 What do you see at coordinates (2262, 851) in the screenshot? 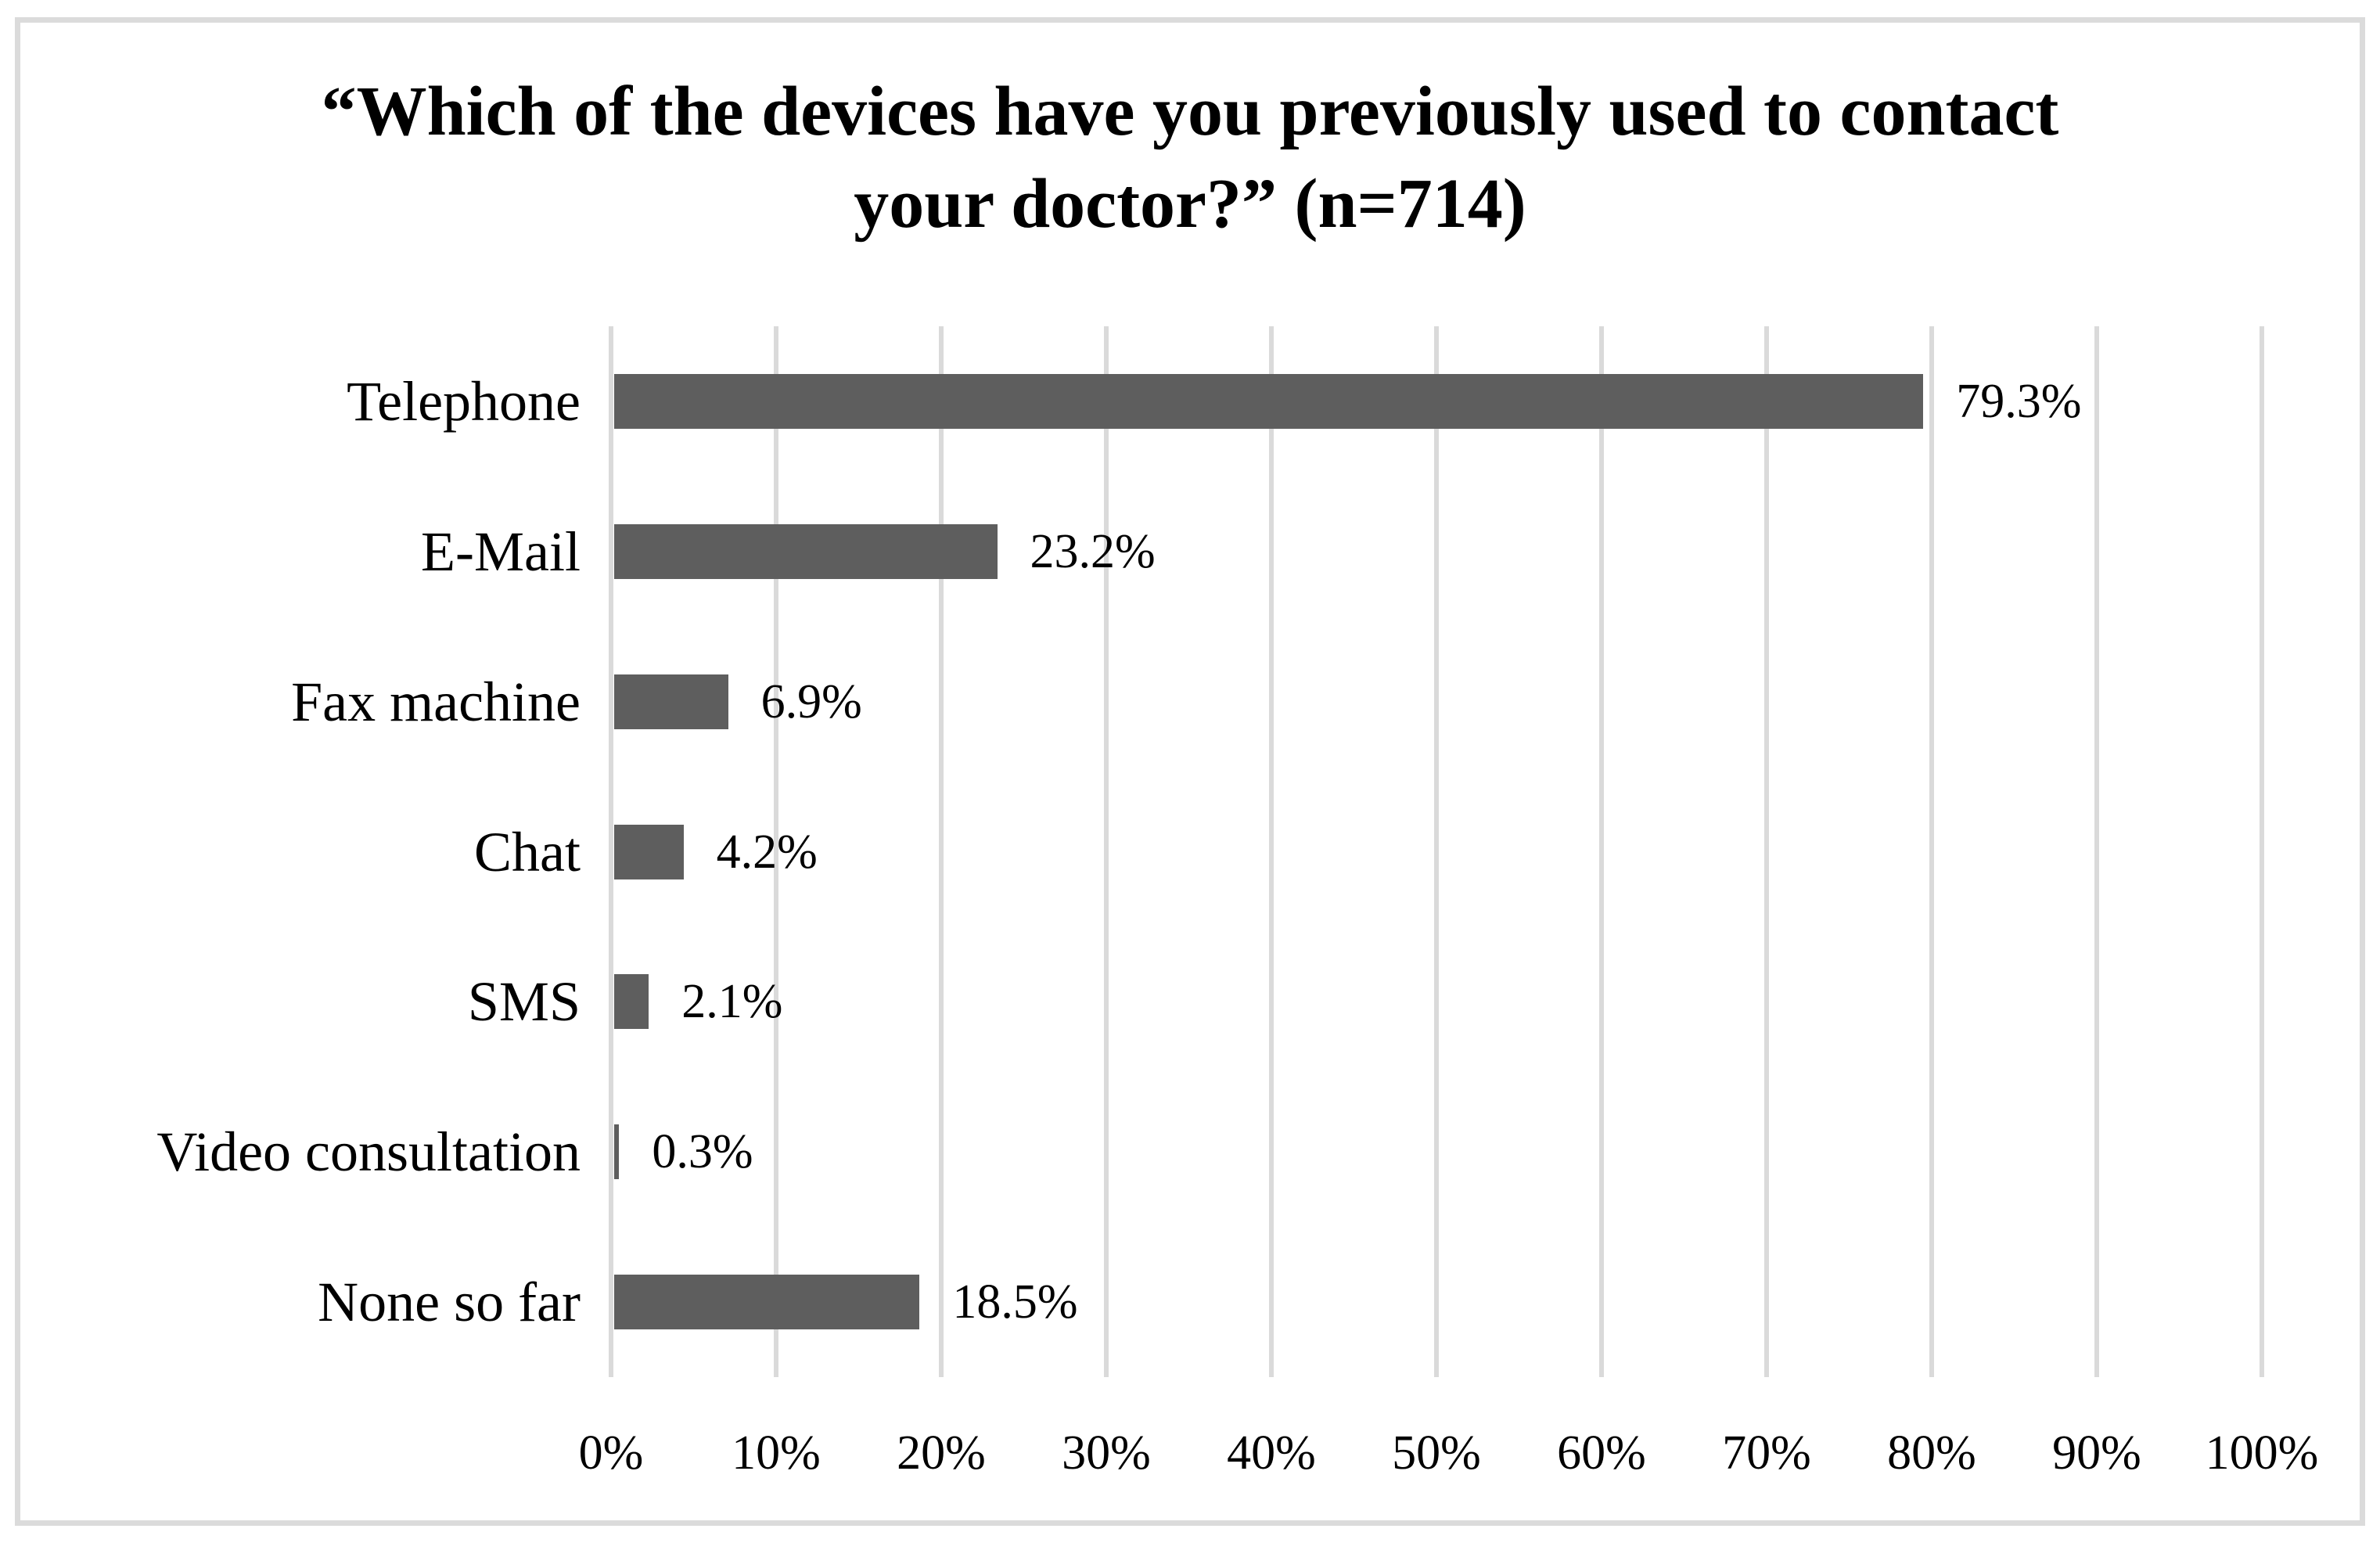
I see `gridline-100%` at bounding box center [2262, 851].